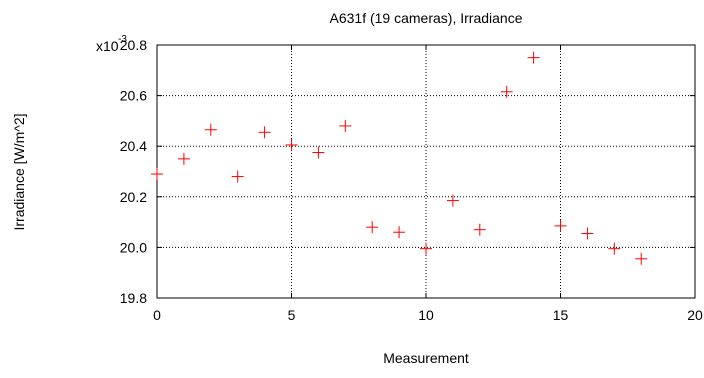 The image size is (704, 378). Describe the element at coordinates (133, 146) in the screenshot. I see `y-tick-label: 20.4` at that location.